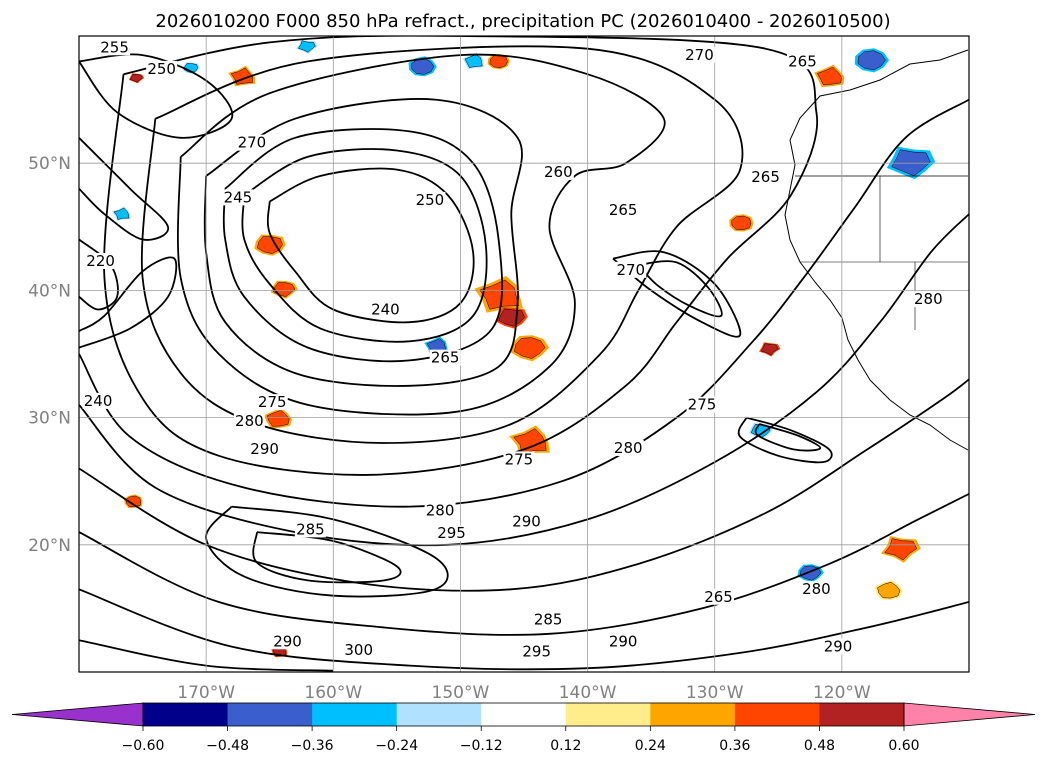  What do you see at coordinates (842, 693) in the screenshot?
I see `x-tick-label: 120°W` at bounding box center [842, 693].